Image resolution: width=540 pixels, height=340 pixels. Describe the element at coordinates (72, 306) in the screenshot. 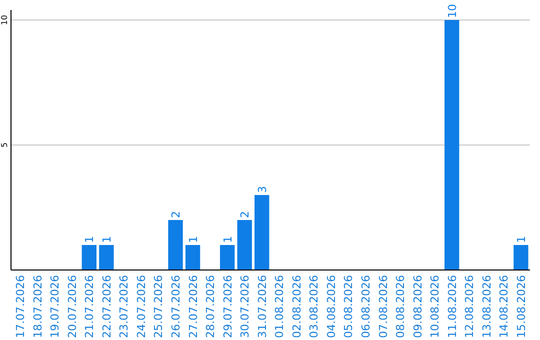

I see `x-tick-label: 20.07.2026` at that location.